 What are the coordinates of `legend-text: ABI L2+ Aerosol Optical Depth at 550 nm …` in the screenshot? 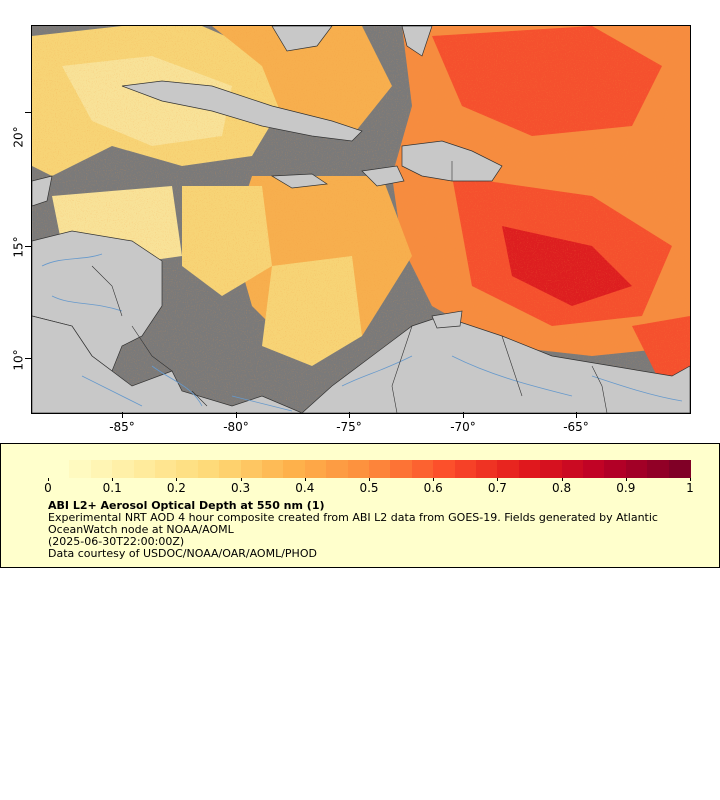 It's located at (373, 530).